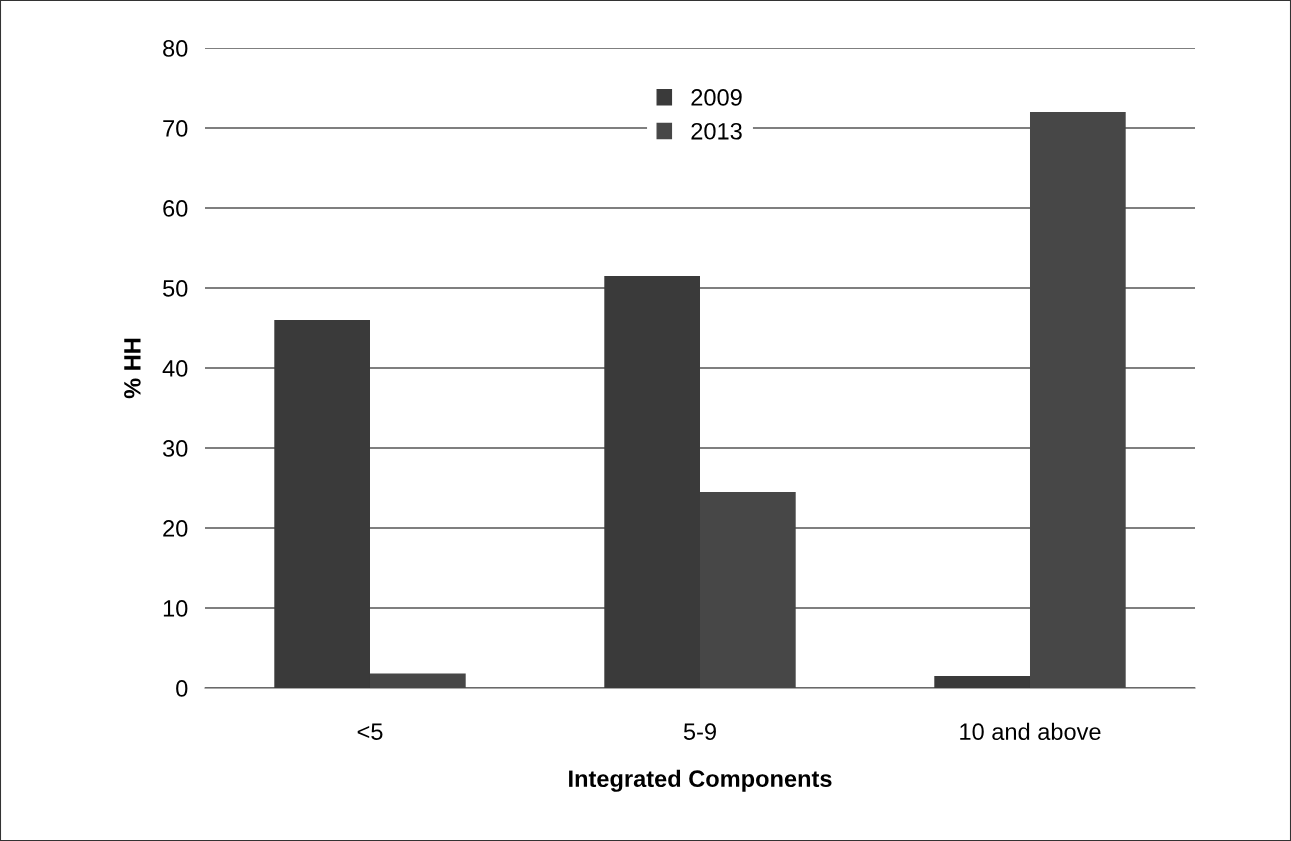 The height and width of the screenshot is (841, 1291). Describe the element at coordinates (1030, 731) in the screenshot. I see `x-tick-label: 10 and above` at that location.